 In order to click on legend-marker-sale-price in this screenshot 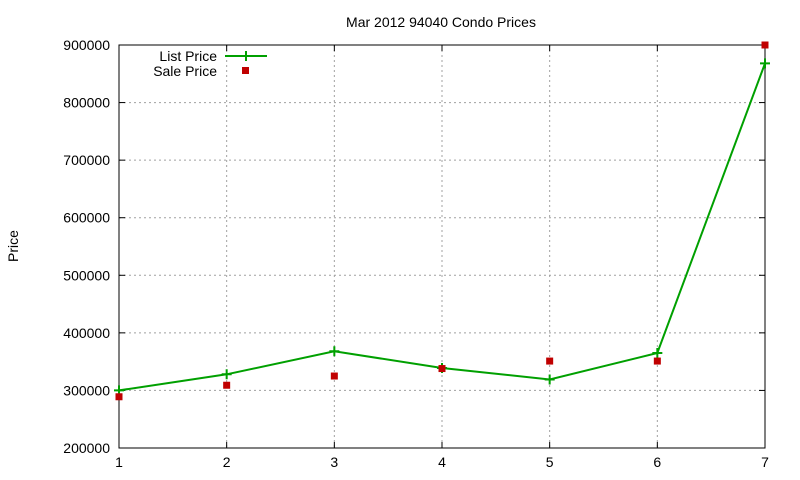, I will do `click(245, 70)`.